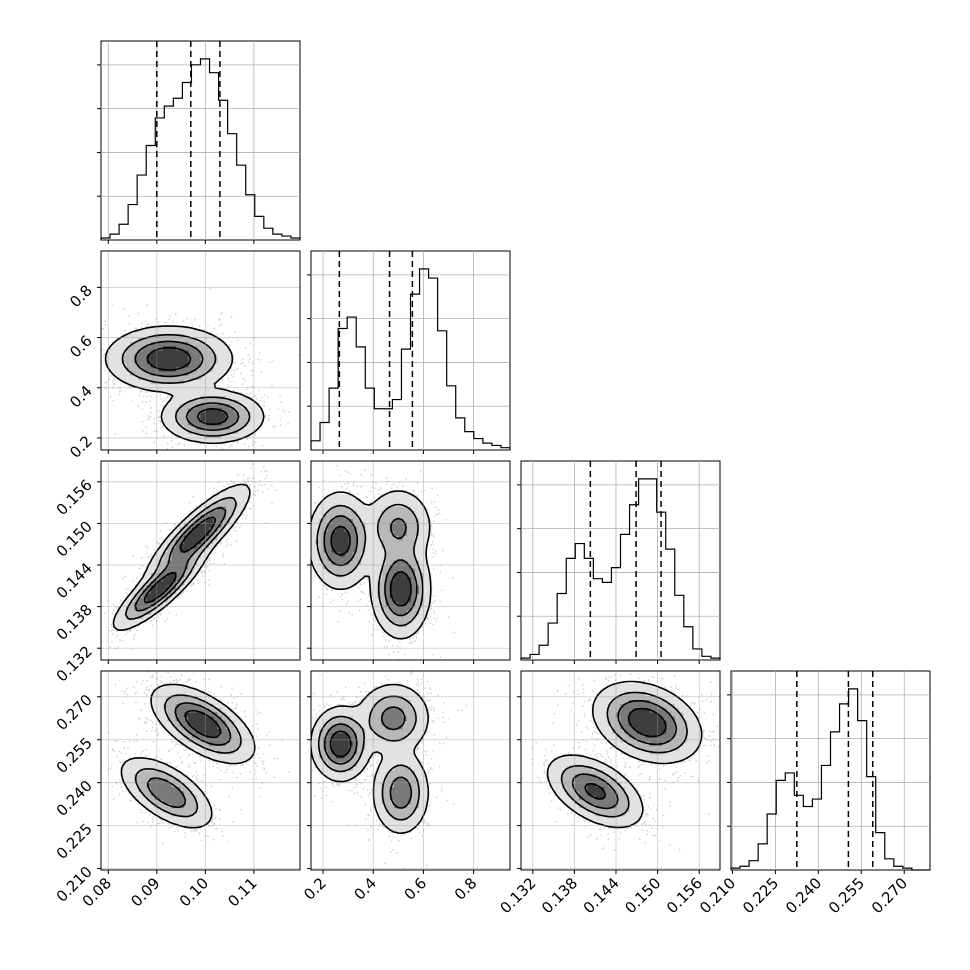 The height and width of the screenshot is (970, 970). I want to click on x-tick-label: 0.10, so click(194, 892).